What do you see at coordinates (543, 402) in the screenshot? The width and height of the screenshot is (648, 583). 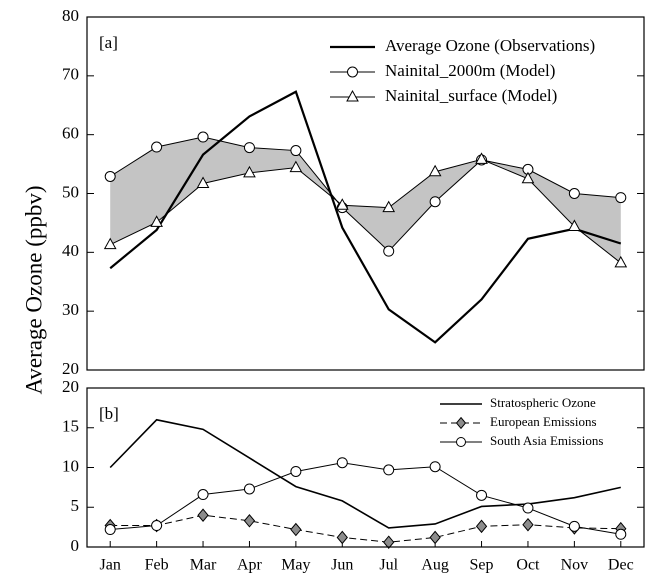 I see `legend-label: Stratospheric Ozone` at bounding box center [543, 402].